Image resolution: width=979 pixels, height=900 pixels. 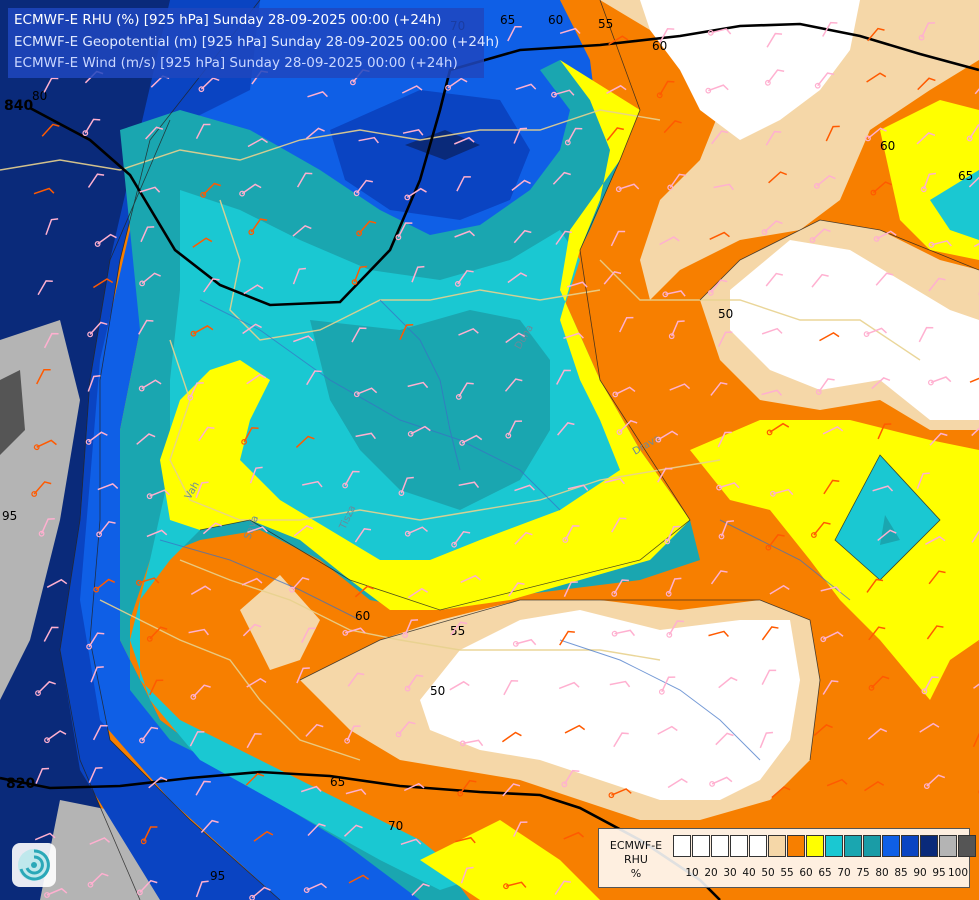 I want to click on region-cyan-ne, so click(x=954, y=205).